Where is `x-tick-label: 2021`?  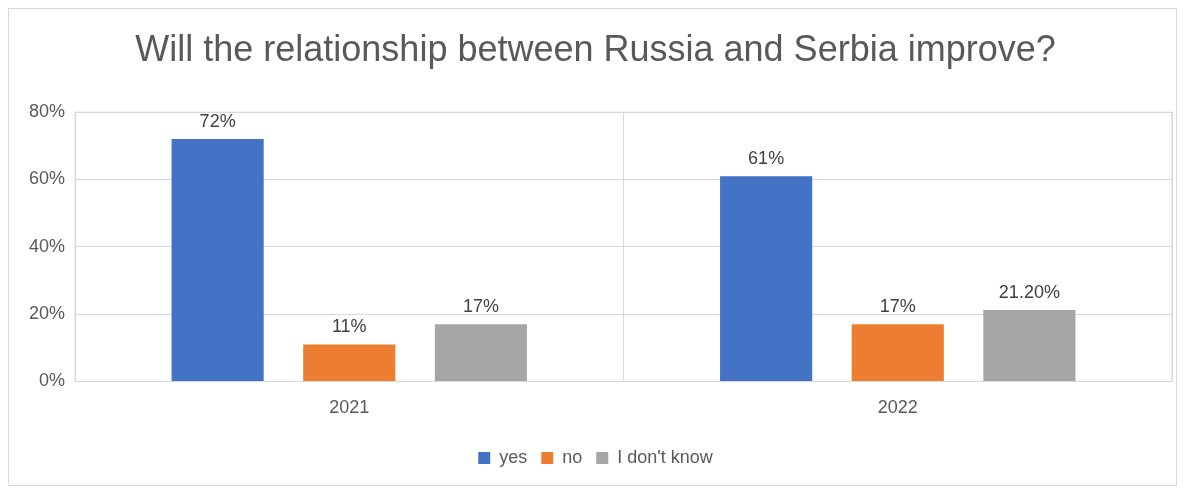 x-tick-label: 2021 is located at coordinates (349, 407).